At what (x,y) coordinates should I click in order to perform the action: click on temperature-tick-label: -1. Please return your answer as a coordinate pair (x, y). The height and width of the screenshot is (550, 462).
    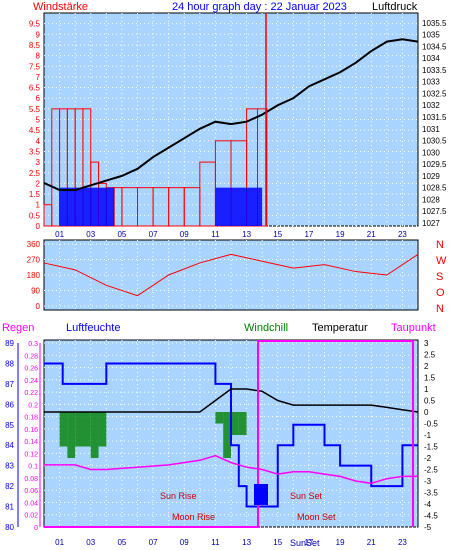
    Looking at the image, I should click on (428, 435).